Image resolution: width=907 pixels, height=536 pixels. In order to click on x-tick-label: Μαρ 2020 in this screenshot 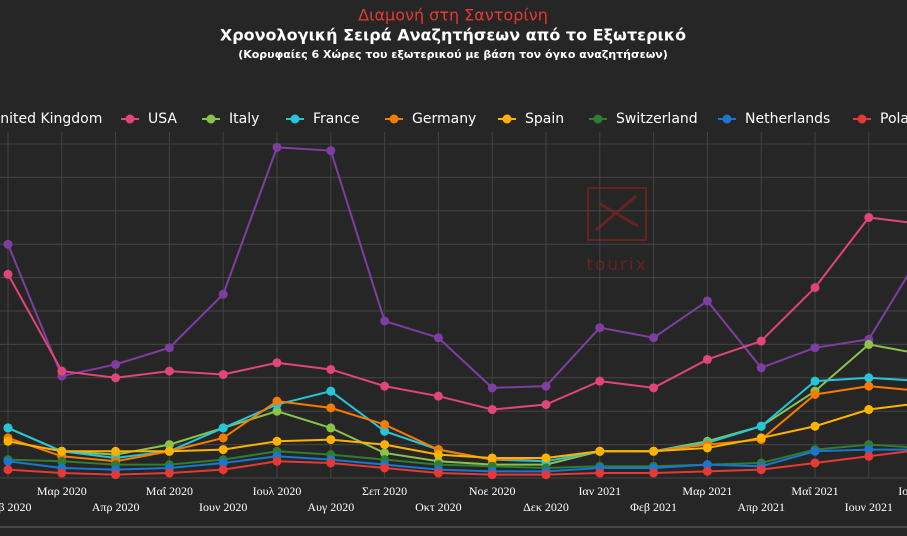, I will do `click(62, 491)`.